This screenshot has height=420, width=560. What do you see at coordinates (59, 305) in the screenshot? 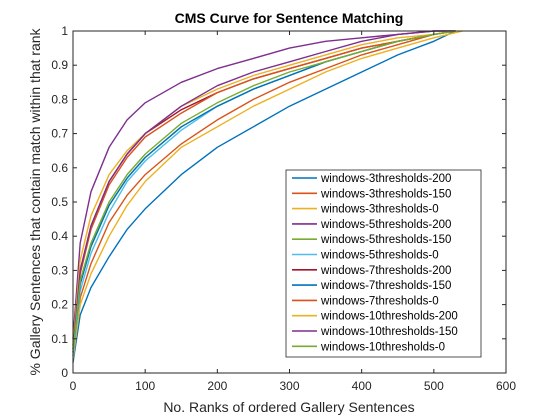
I see `y-tick-label: 0.2` at bounding box center [59, 305].